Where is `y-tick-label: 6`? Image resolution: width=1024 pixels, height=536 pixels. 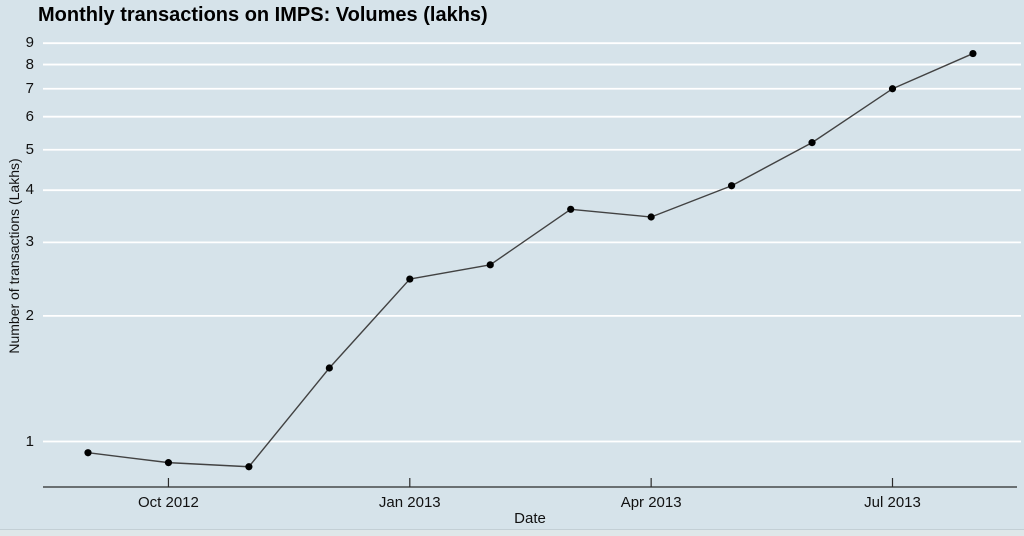 y-tick-label: 6 is located at coordinates (29, 116).